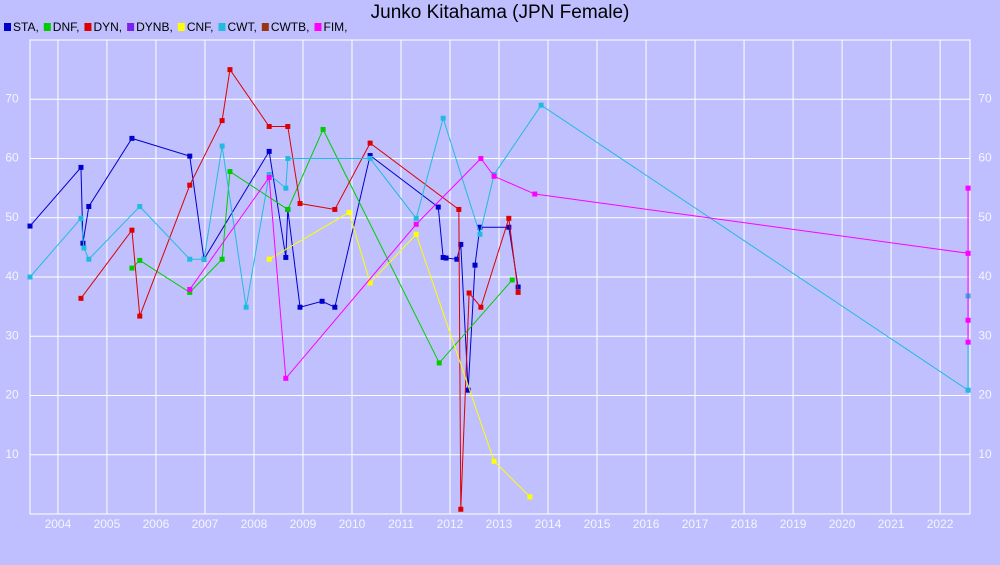 The width and height of the screenshot is (1000, 565). What do you see at coordinates (744, 524) in the screenshot?
I see `x-tick-label: 2018` at bounding box center [744, 524].